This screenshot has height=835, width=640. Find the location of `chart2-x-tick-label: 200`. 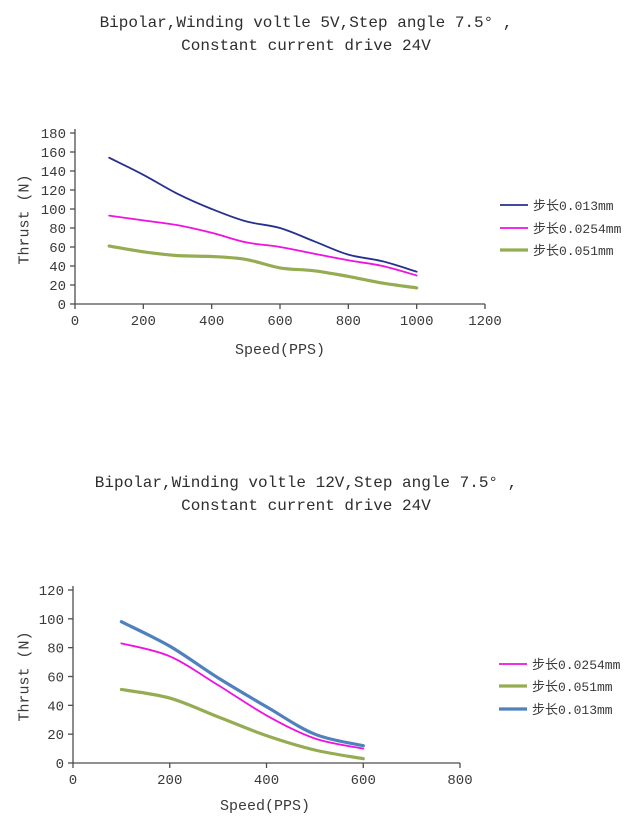

chart2-x-tick-label: 200 is located at coordinates (169, 781).